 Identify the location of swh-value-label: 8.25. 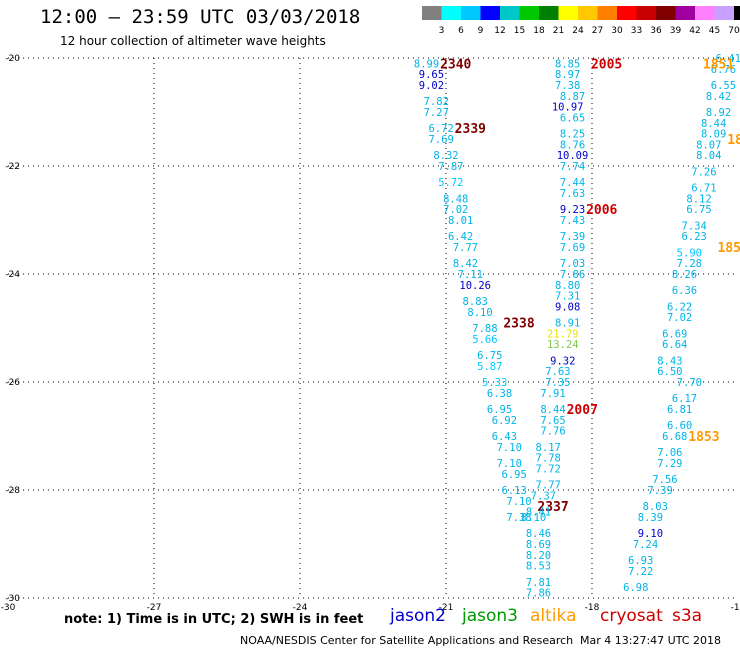
(572, 135).